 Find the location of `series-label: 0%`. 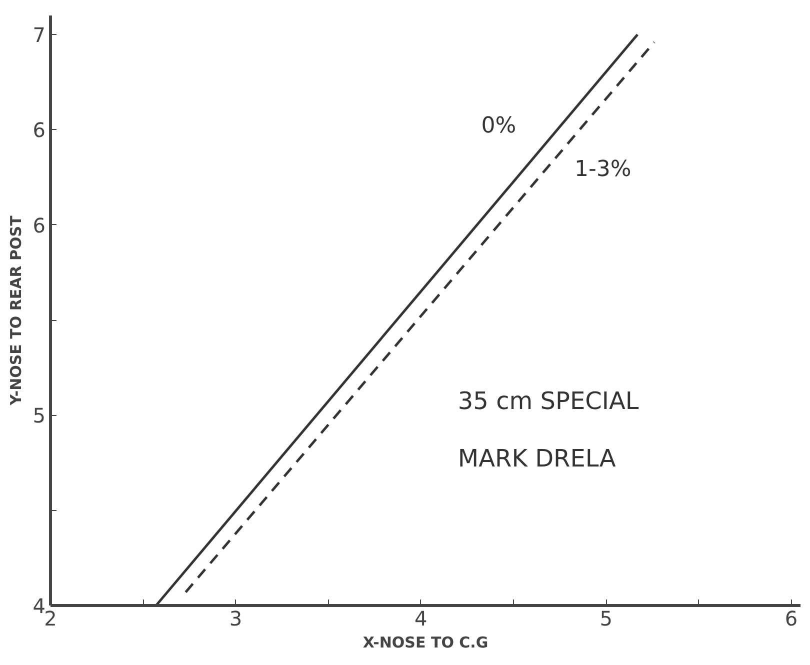

series-label: 0% is located at coordinates (498, 126).